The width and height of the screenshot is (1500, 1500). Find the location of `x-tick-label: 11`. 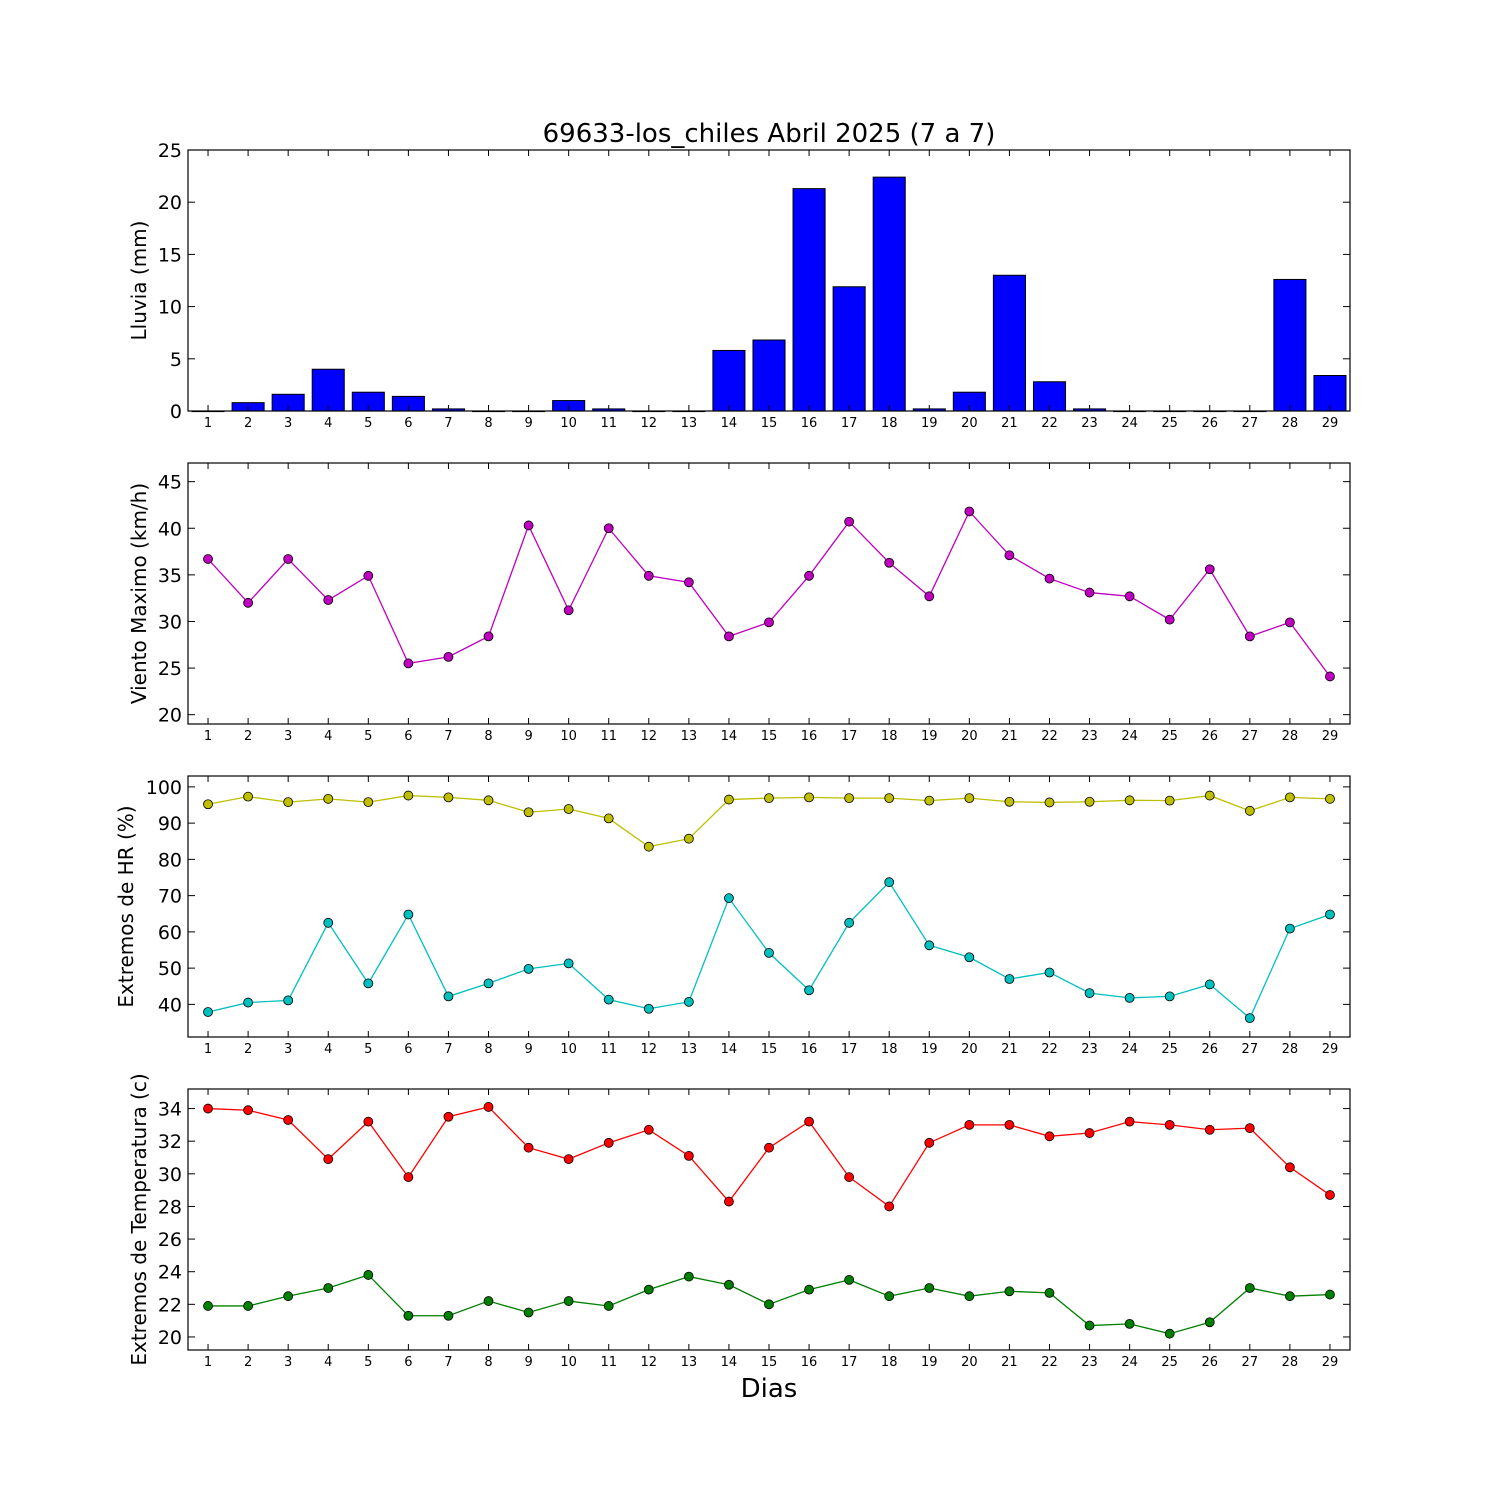

x-tick-label: 11 is located at coordinates (608, 1049).